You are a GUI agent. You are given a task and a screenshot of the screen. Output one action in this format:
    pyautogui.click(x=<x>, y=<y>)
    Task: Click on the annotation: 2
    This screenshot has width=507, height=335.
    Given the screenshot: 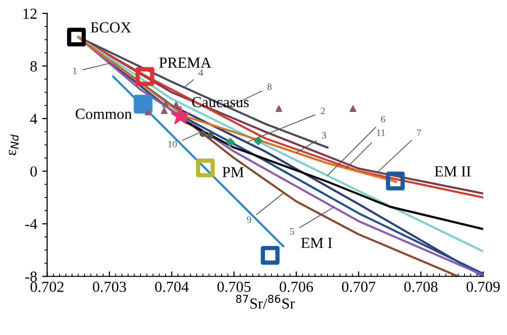 What is the action you would take?
    pyautogui.click(x=322, y=111)
    